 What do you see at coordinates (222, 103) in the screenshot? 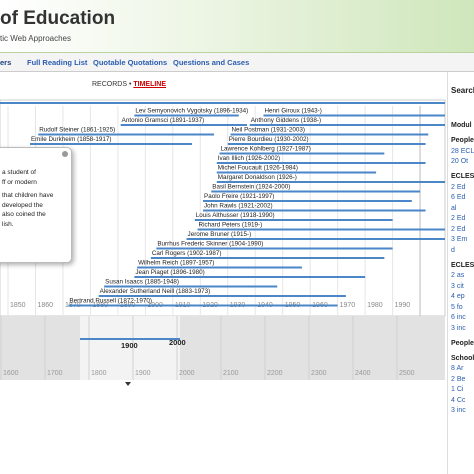
I see `top-strip` at bounding box center [222, 103].